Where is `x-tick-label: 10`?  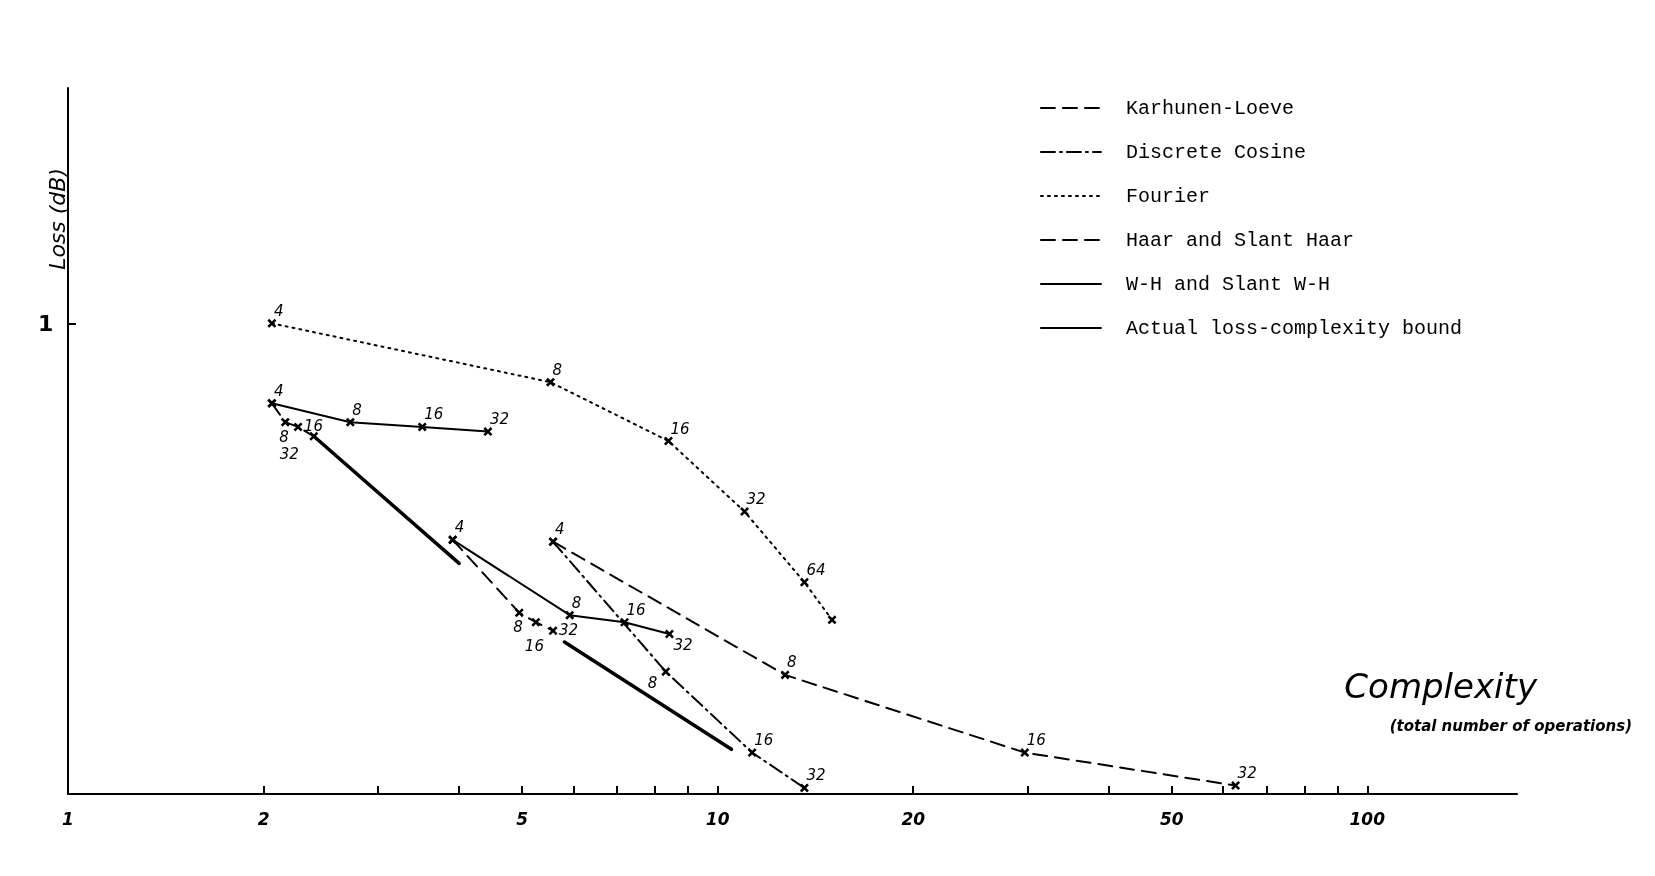 x-tick-label: 10 is located at coordinates (717, 818).